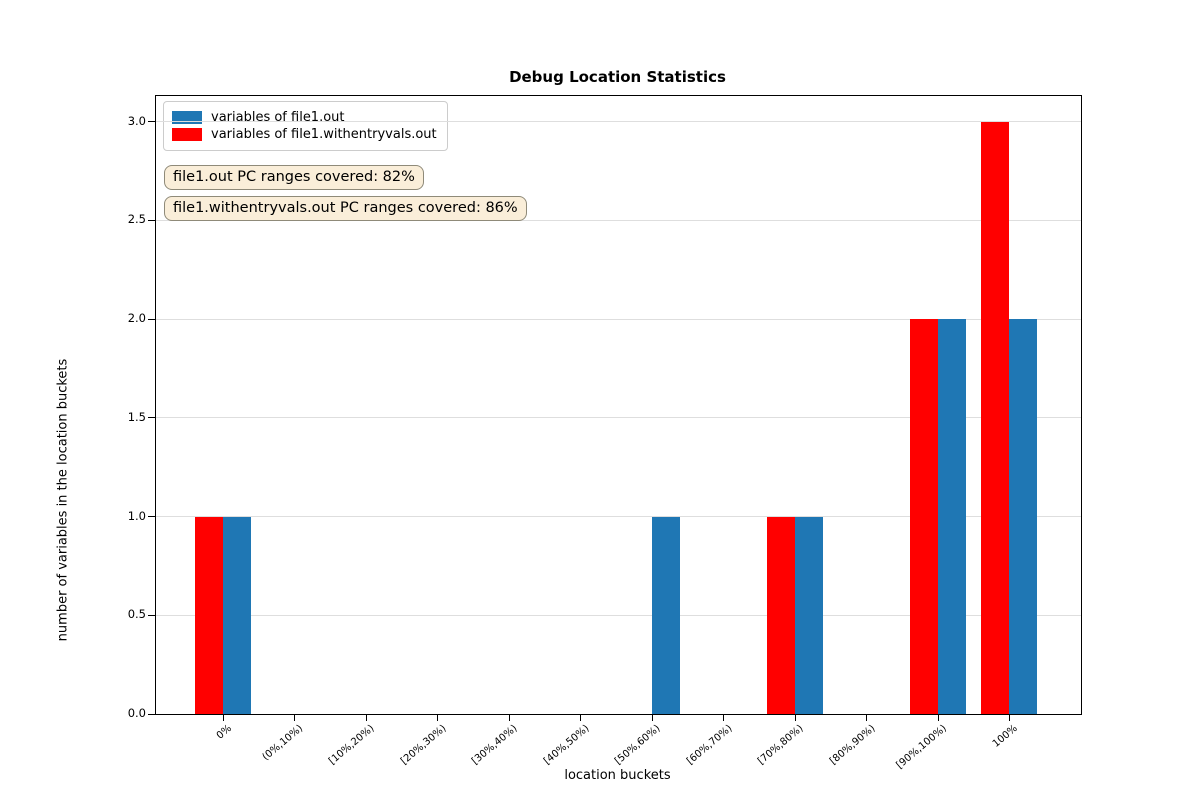 The image size is (1200, 800). Describe the element at coordinates (136, 120) in the screenshot. I see `y-tick-label: 3.0` at that location.